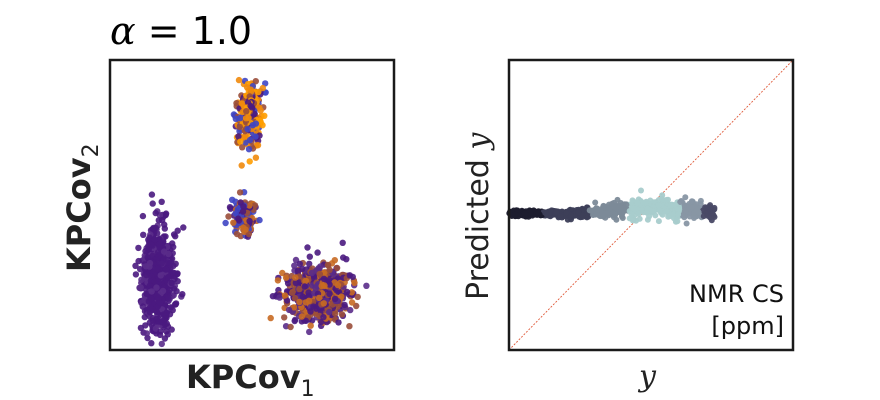  I want to click on prediction-points, so click(612, 207).